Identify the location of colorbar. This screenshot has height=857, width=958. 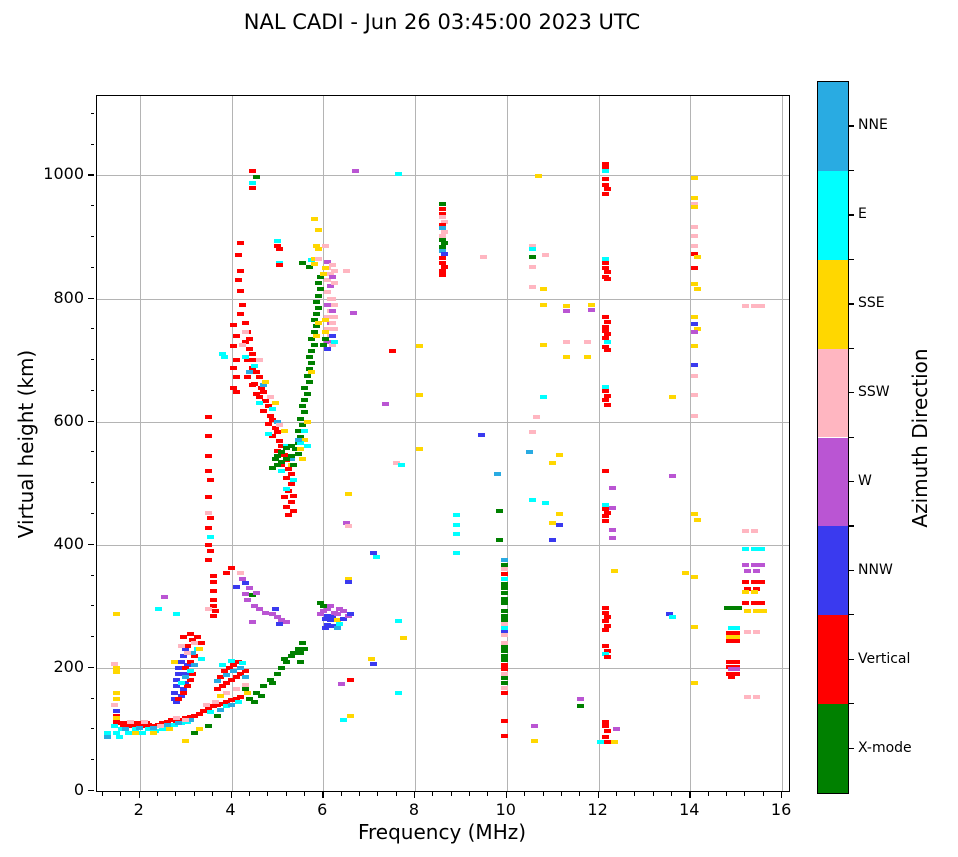
(833, 437).